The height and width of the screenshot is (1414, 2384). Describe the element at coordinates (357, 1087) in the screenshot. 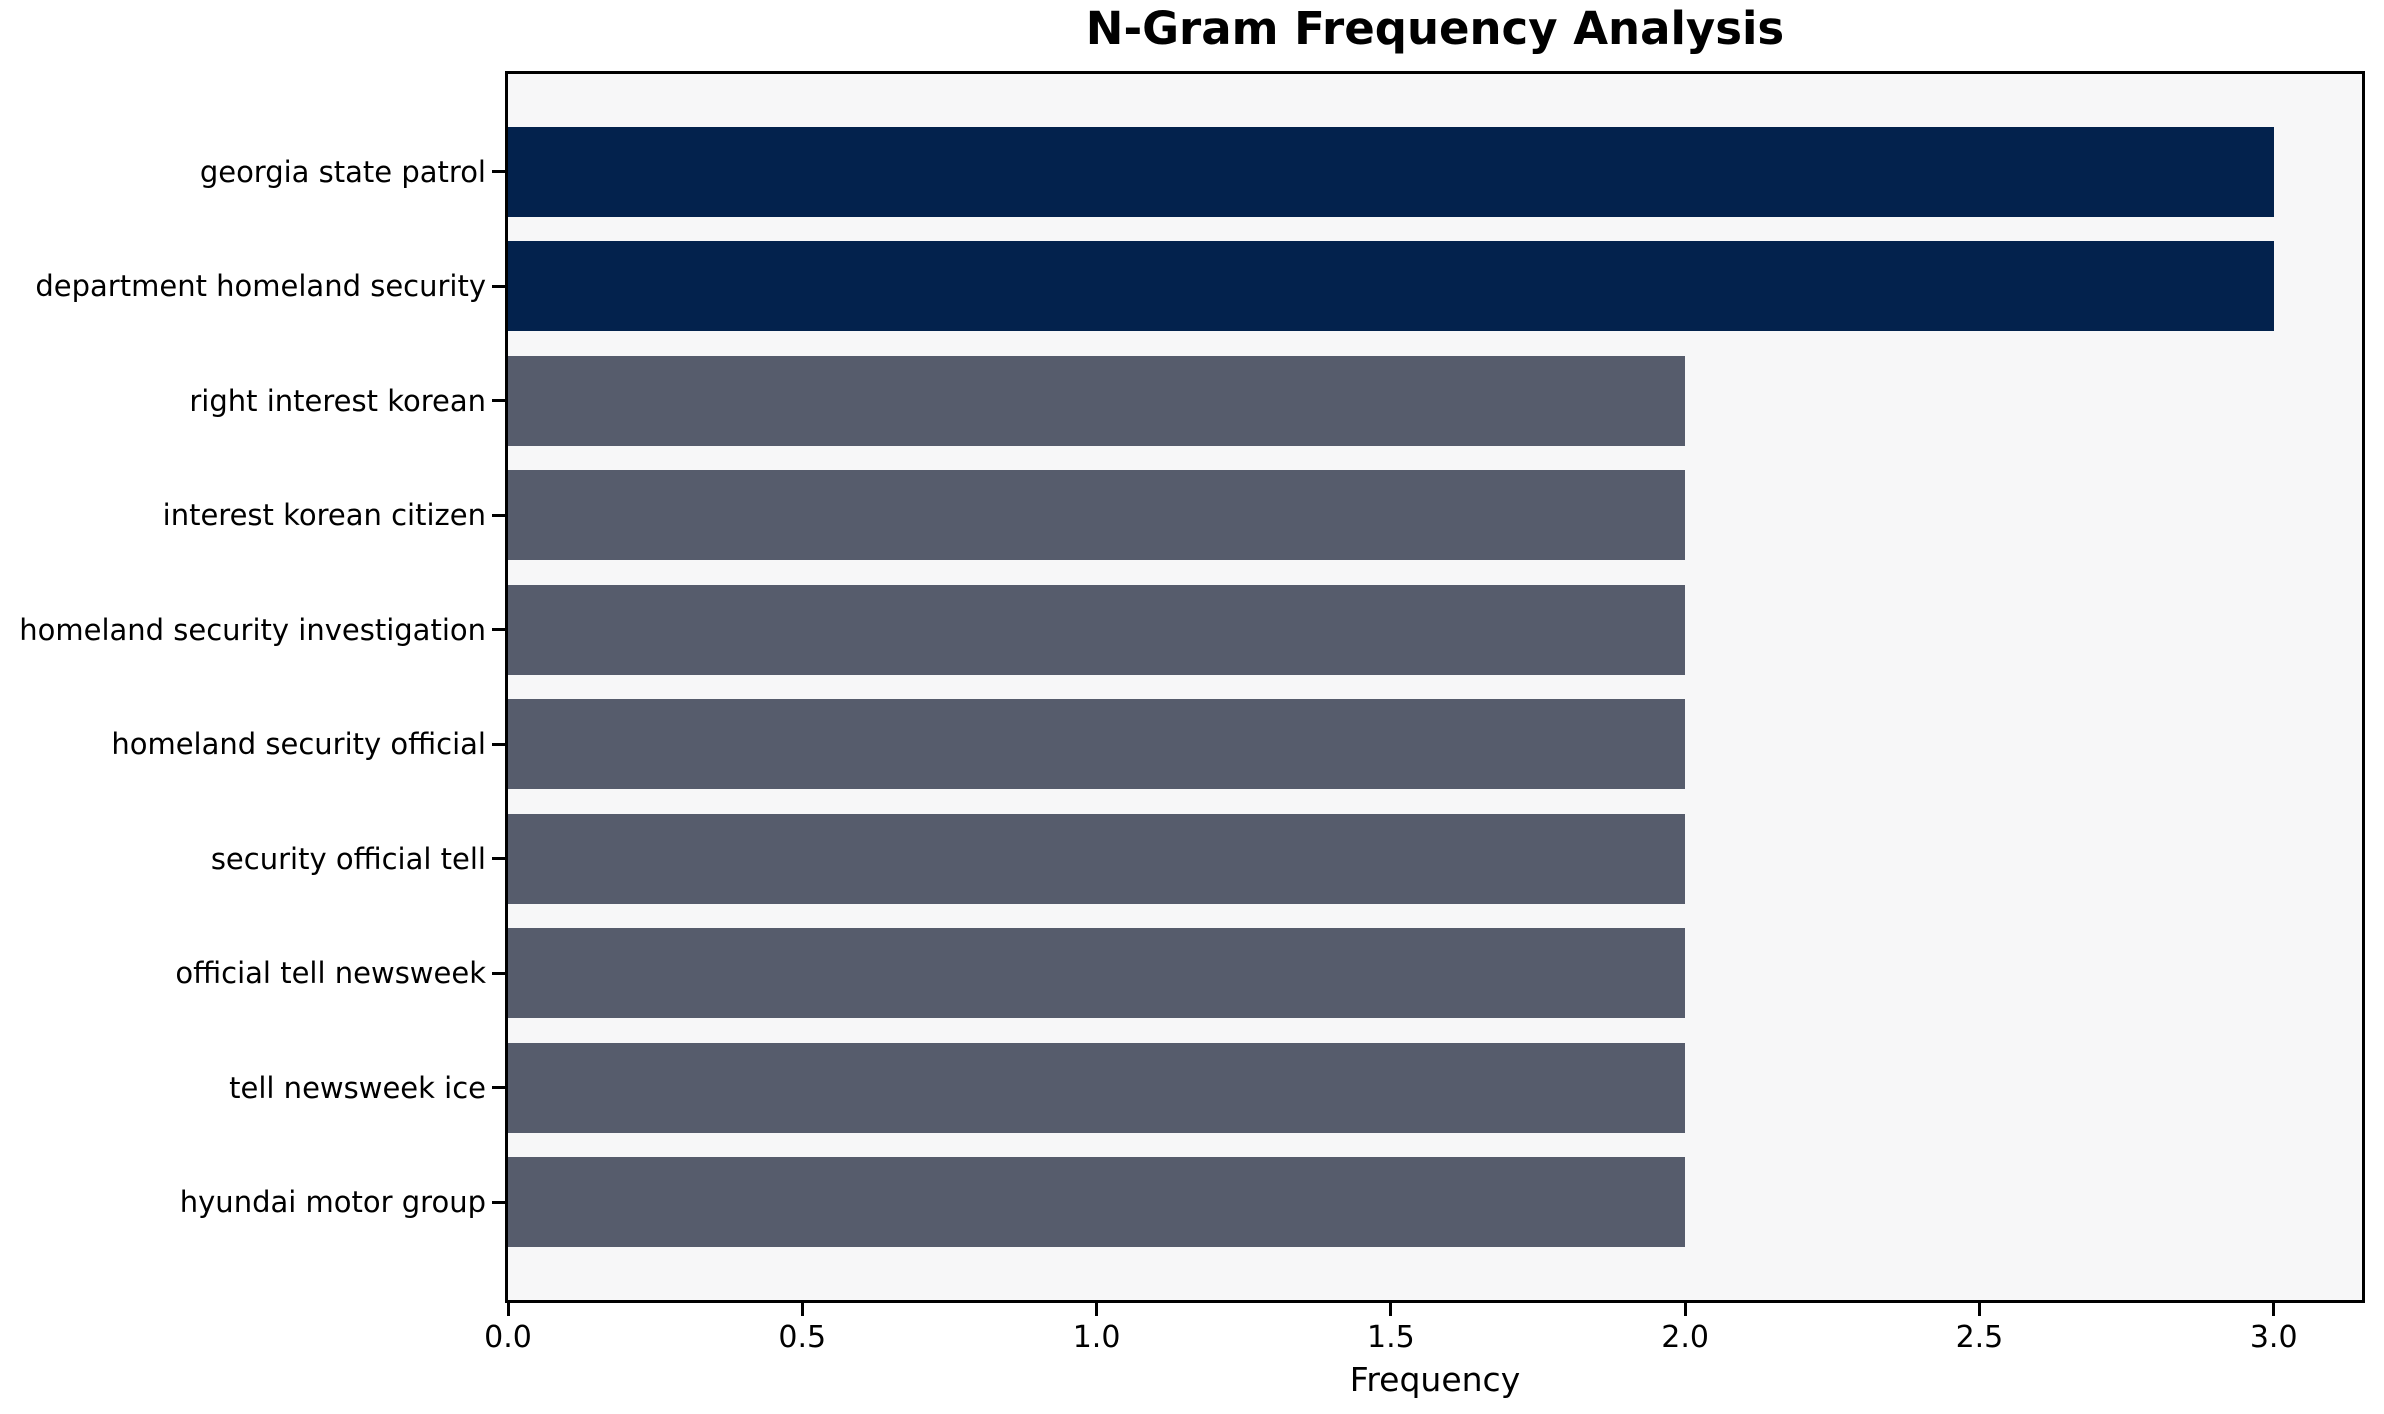

I see `y-tick-label: tell newsweek ice` at that location.